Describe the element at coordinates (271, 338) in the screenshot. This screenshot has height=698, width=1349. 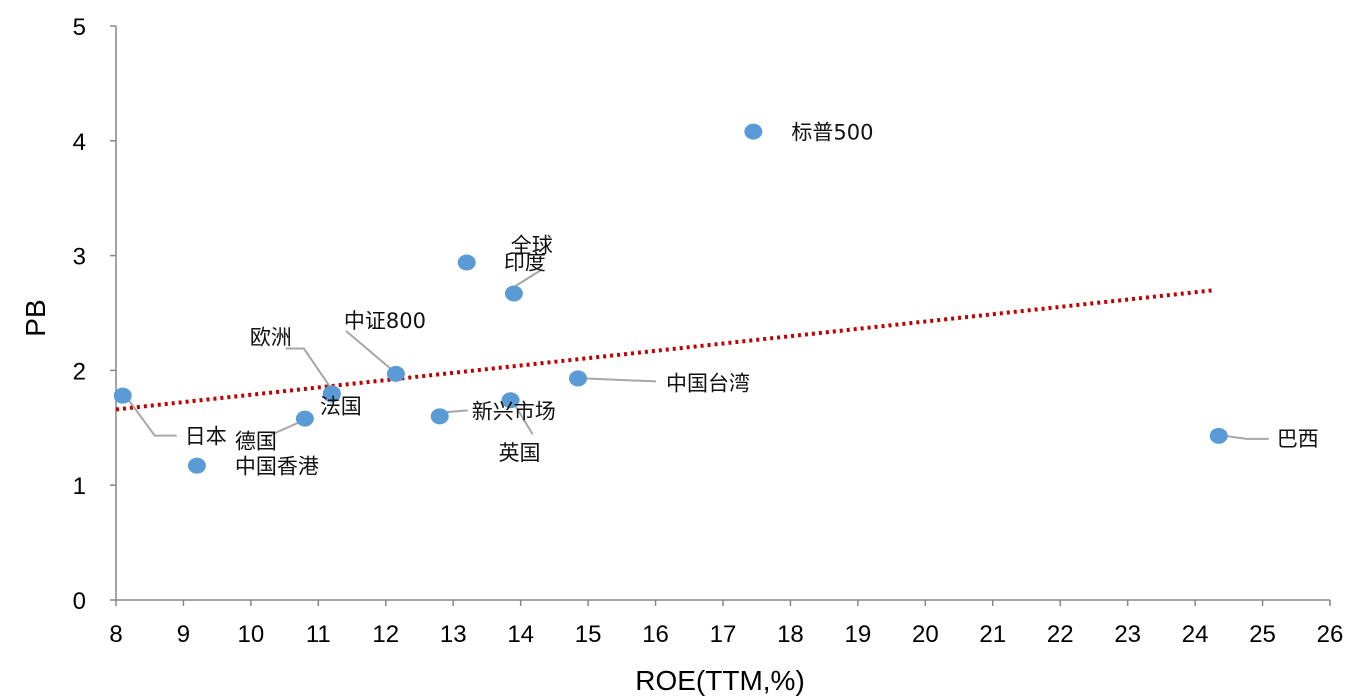
I see `point-label: 欧洲` at that location.